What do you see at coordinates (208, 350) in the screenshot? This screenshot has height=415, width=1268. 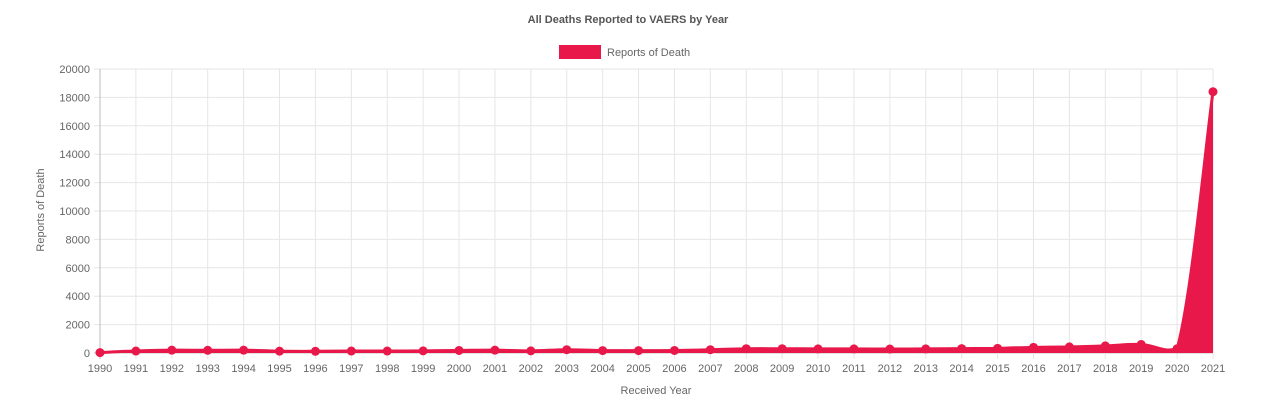 I see `data-point-1993` at bounding box center [208, 350].